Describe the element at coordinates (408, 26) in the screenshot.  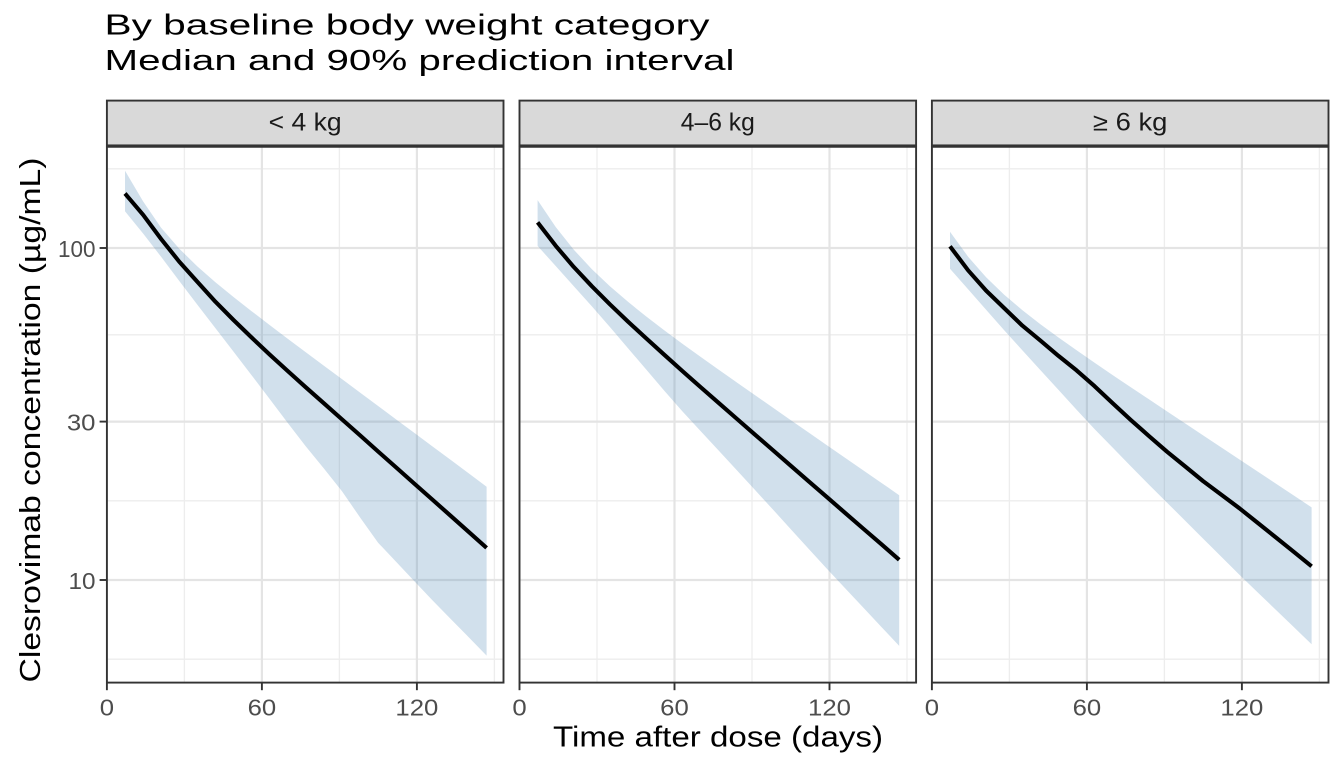
I see `svg-text:By baseline body weight catego: By baseline body weight category` at that location.